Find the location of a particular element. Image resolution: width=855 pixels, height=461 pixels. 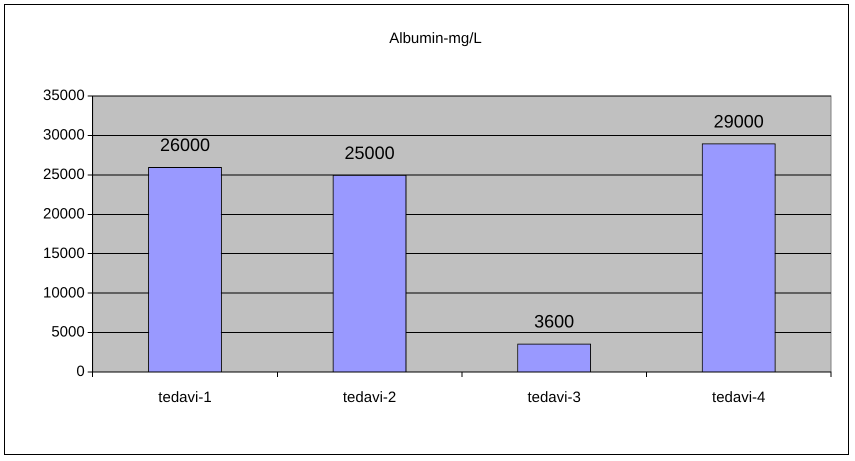

x-tick-label: tedavi-2 is located at coordinates (369, 397).